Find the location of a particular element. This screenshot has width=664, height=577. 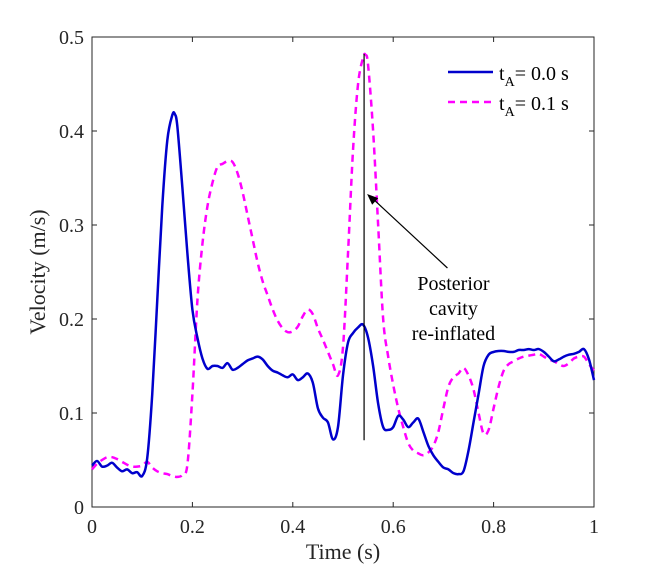

y-axis-title: Velocity (m/s) is located at coordinates (37, 271).